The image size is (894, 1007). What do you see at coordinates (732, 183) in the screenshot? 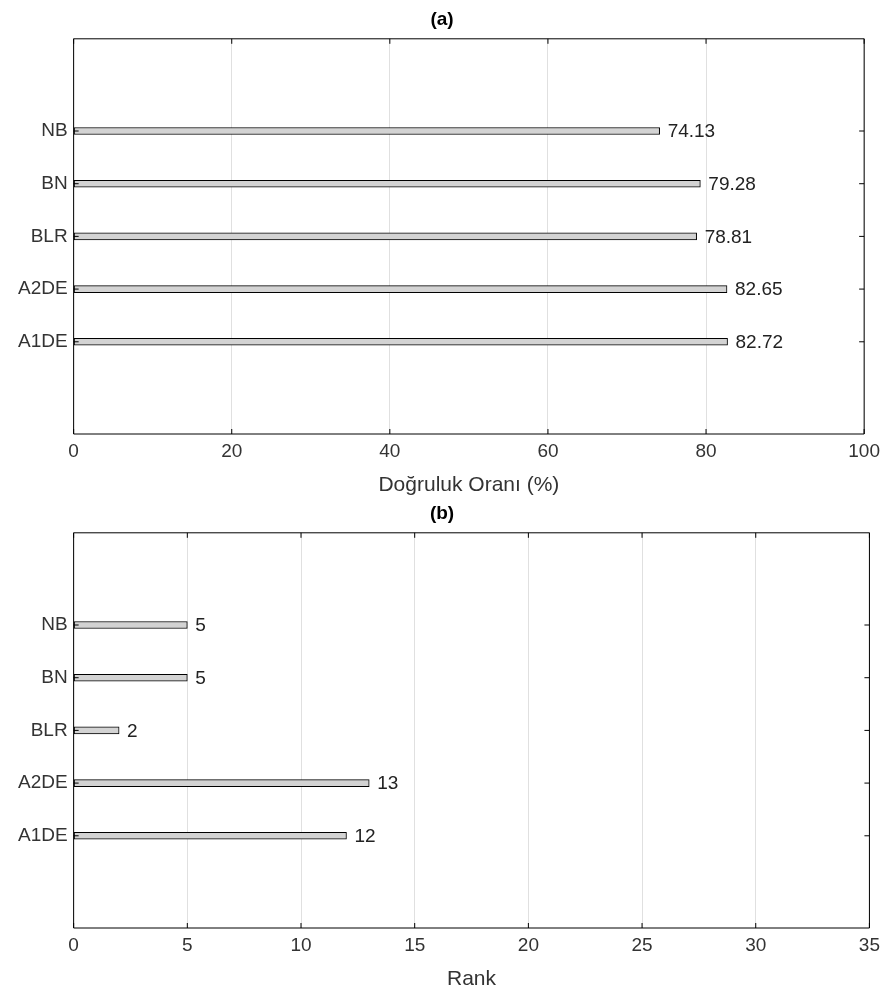
I see `data-label: 79.28` at bounding box center [732, 183].